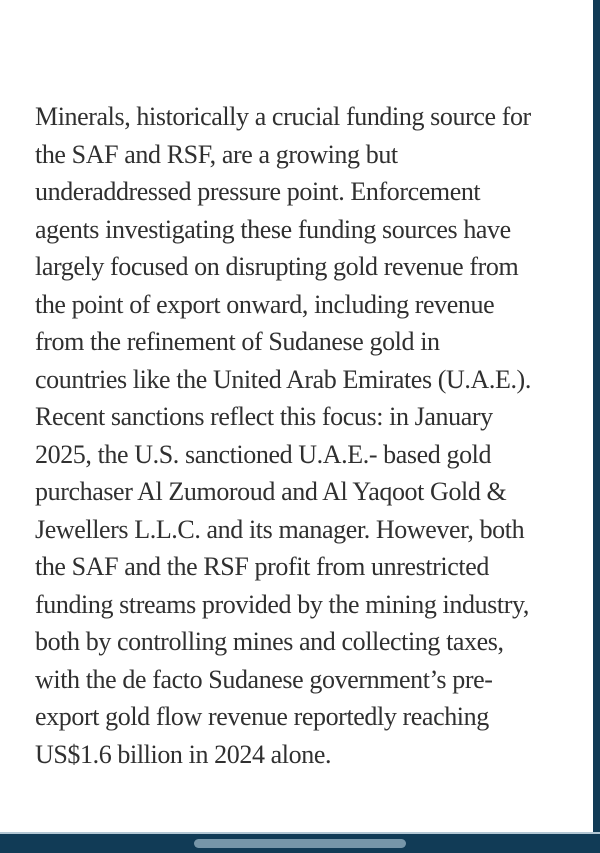  I want to click on bottom-bar, so click(300, 842).